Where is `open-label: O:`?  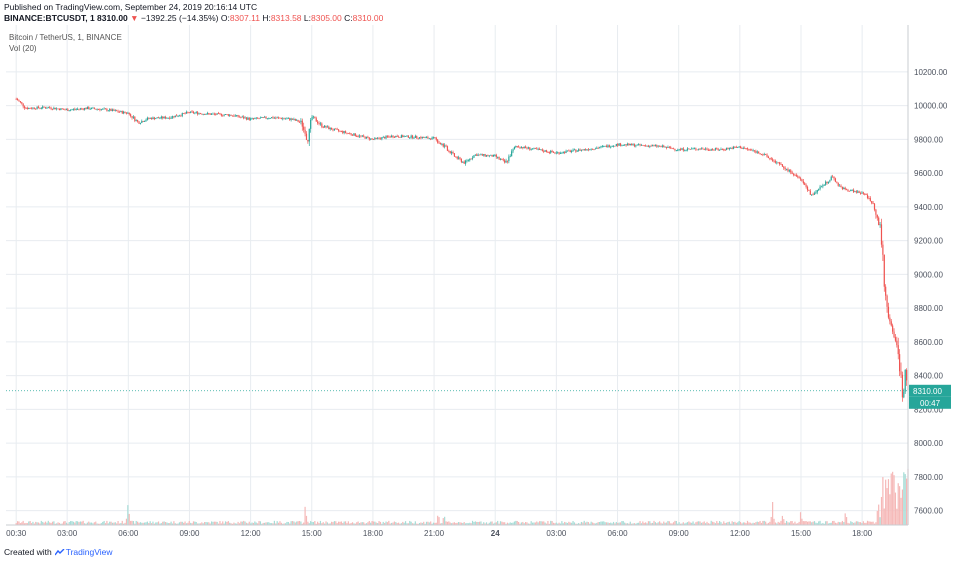
open-label: O: is located at coordinates (225, 18).